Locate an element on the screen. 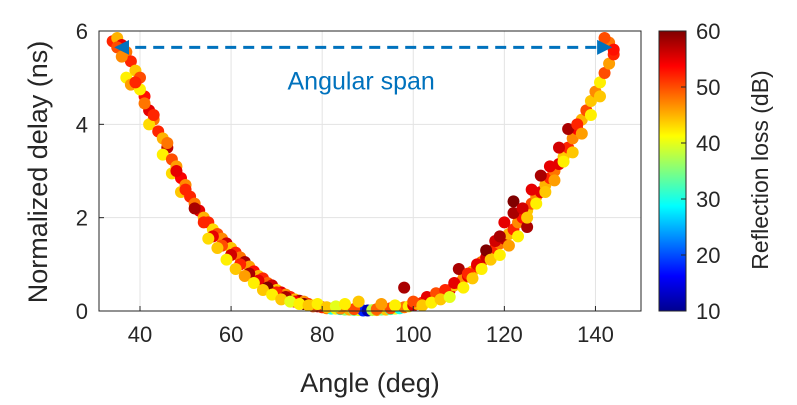  x-tick-label: 40 is located at coordinates (140, 334).